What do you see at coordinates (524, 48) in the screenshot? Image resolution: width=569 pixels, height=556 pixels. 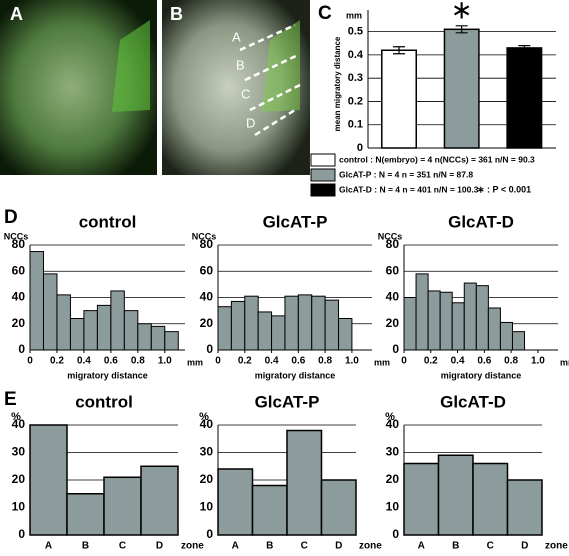 I see `error-bar` at bounding box center [524, 48].